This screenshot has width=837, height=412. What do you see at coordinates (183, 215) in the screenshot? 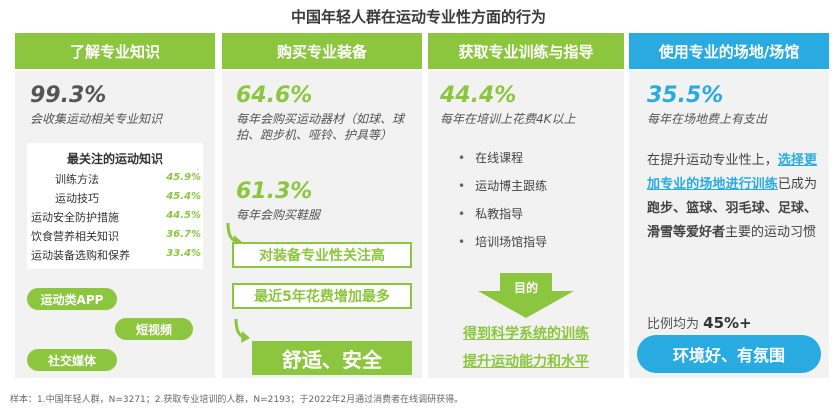
I see `knowledge-value: 44.5%` at bounding box center [183, 215].